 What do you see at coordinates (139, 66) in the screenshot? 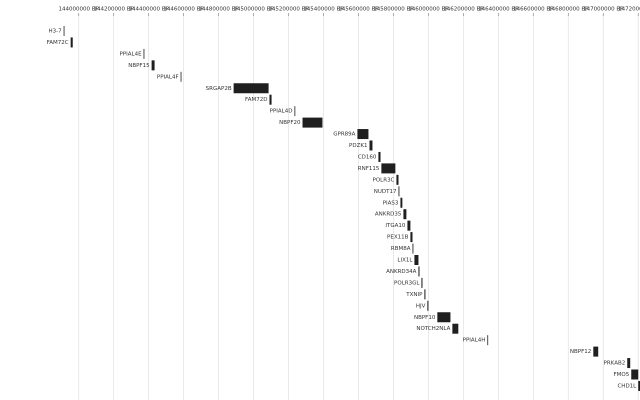
I see `gene-label: NBPF15` at bounding box center [139, 66].